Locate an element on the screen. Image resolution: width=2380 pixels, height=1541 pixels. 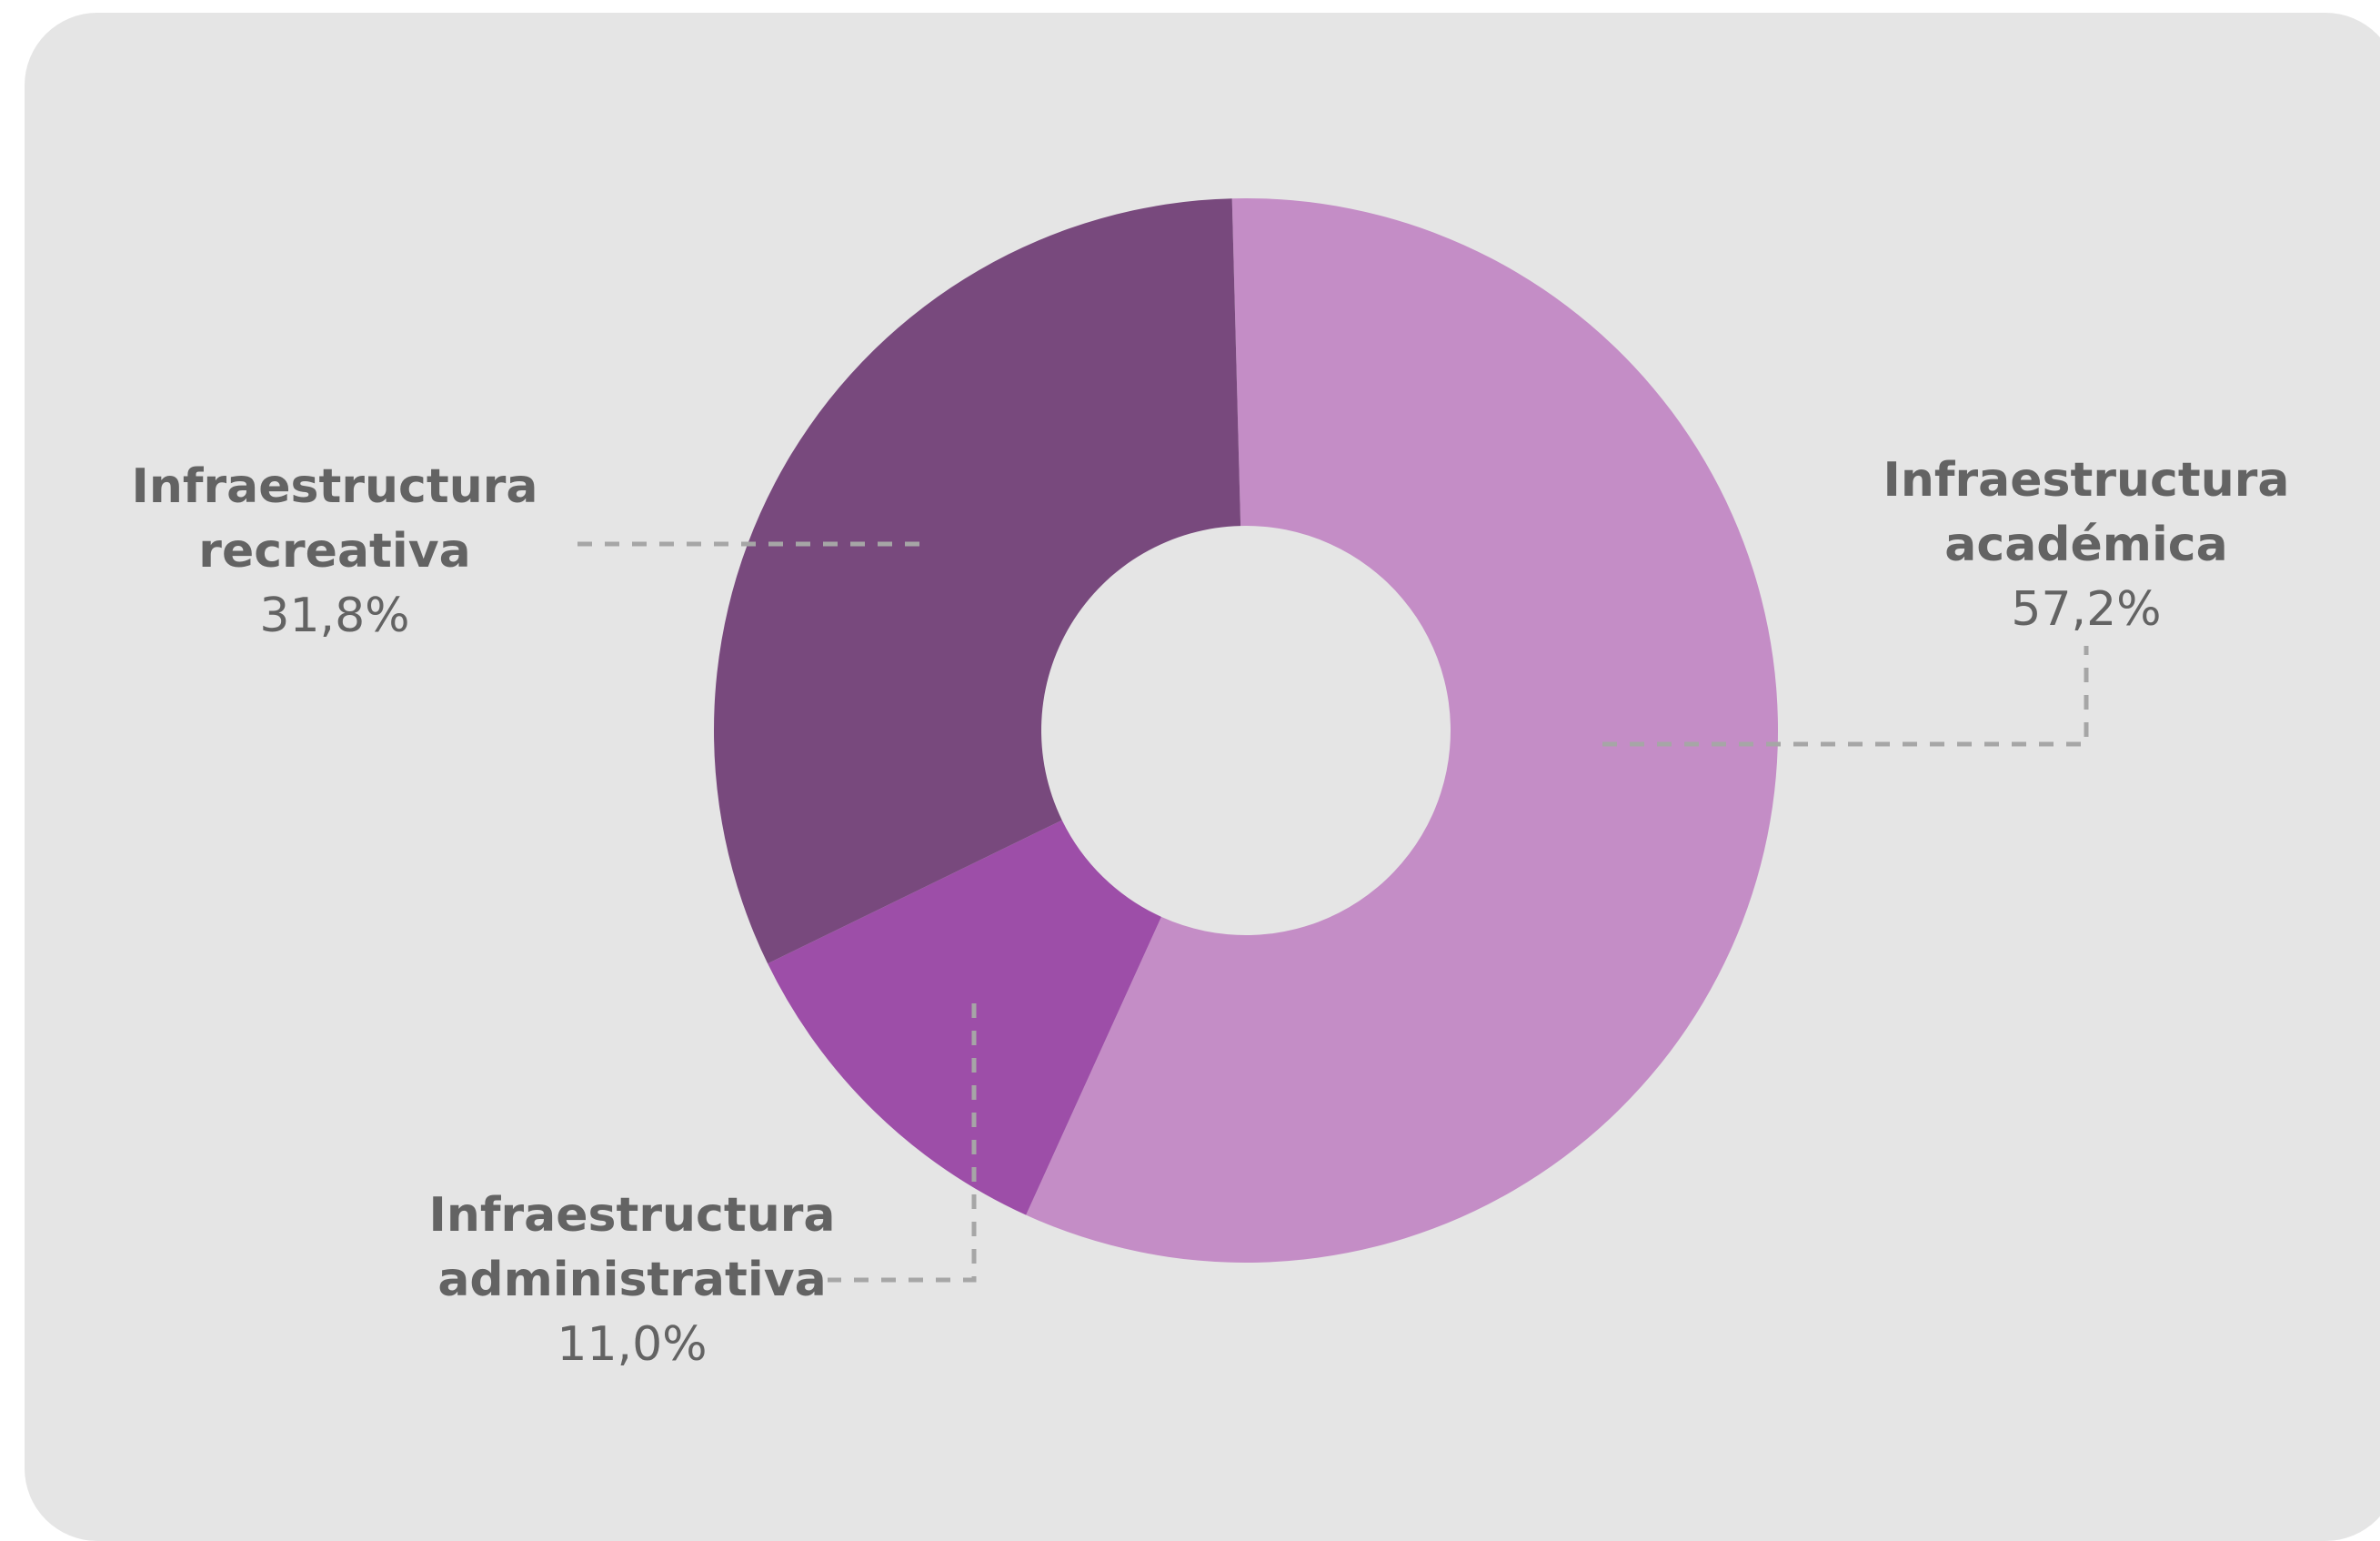
label-name-line: recreativa is located at coordinates (334, 551).